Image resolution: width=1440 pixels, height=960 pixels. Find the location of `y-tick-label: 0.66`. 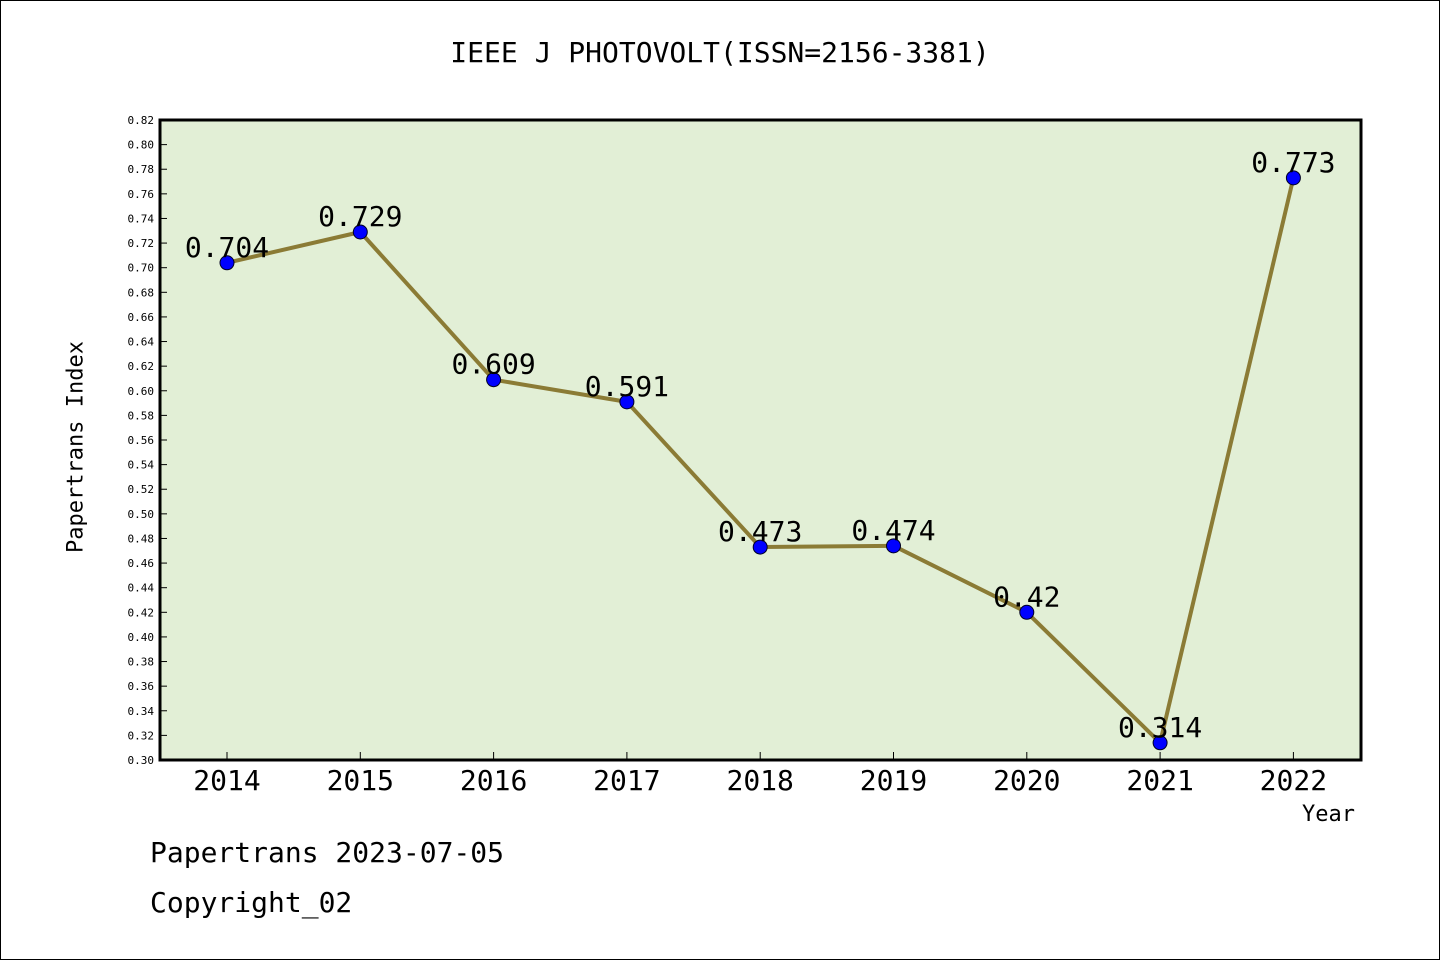

y-tick-label: 0.66 is located at coordinates (141, 317).